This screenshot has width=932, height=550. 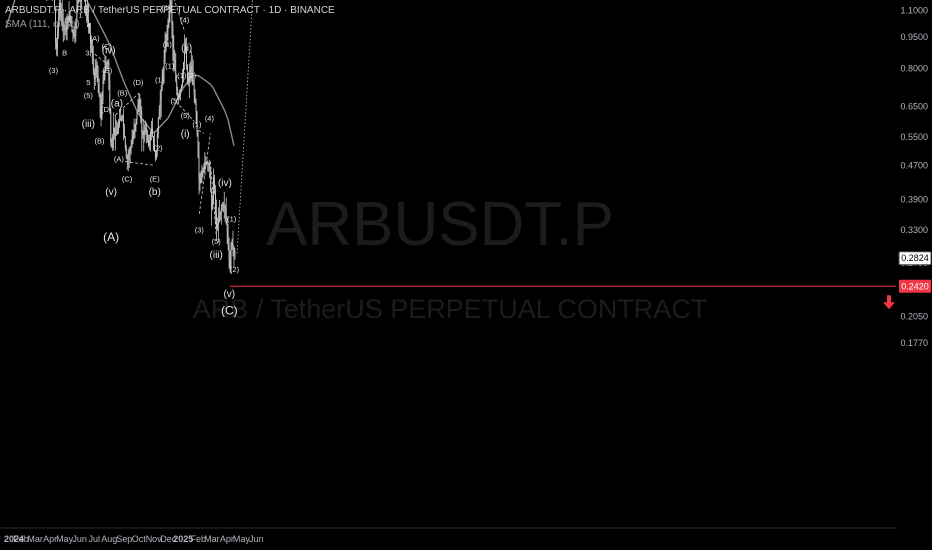 What do you see at coordinates (450, 309) in the screenshot?
I see `watermark-description: ARB / TetherUS PERPETUAL CONTRACT` at bounding box center [450, 309].